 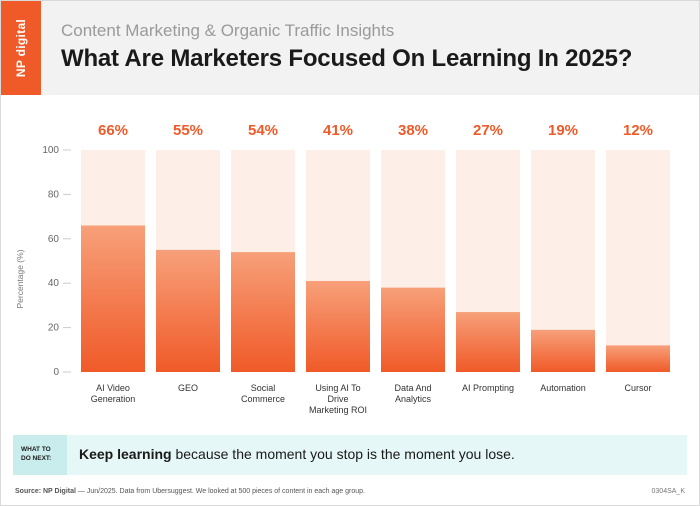 I want to click on x-tick-label: Social, so click(x=263, y=388).